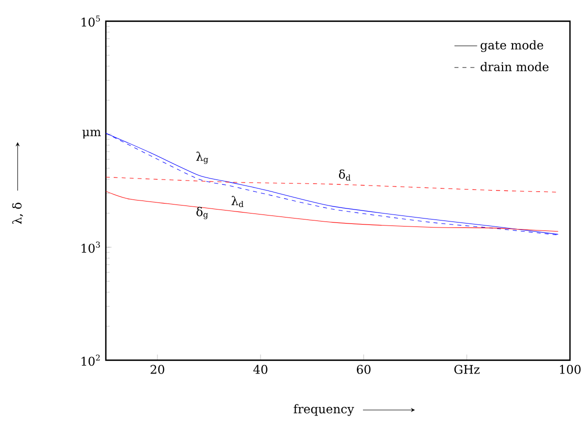  Describe the element at coordinates (570, 369) in the screenshot. I see `x-tick-label: 100` at that location.